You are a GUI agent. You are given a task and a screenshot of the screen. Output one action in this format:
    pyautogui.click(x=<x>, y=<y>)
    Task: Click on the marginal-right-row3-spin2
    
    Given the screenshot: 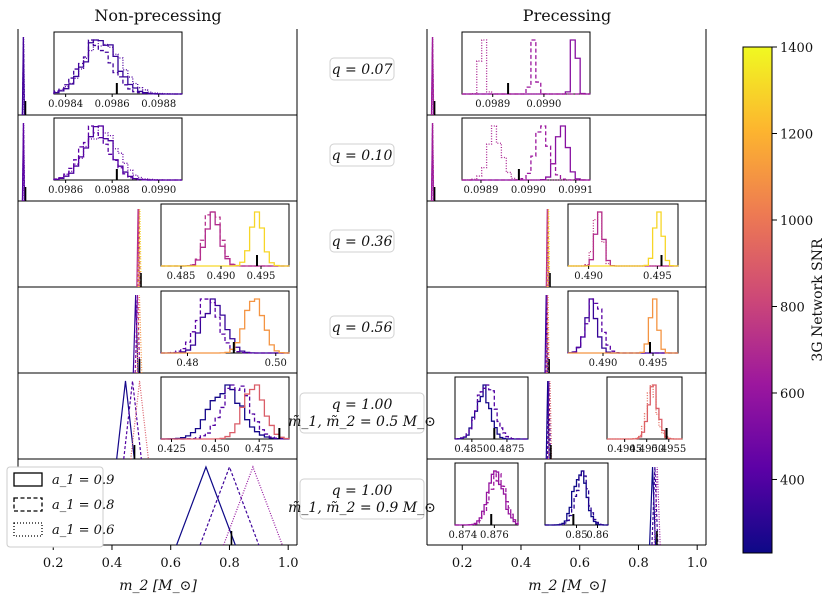 What is the action you would take?
    pyautogui.click(x=548, y=334)
    